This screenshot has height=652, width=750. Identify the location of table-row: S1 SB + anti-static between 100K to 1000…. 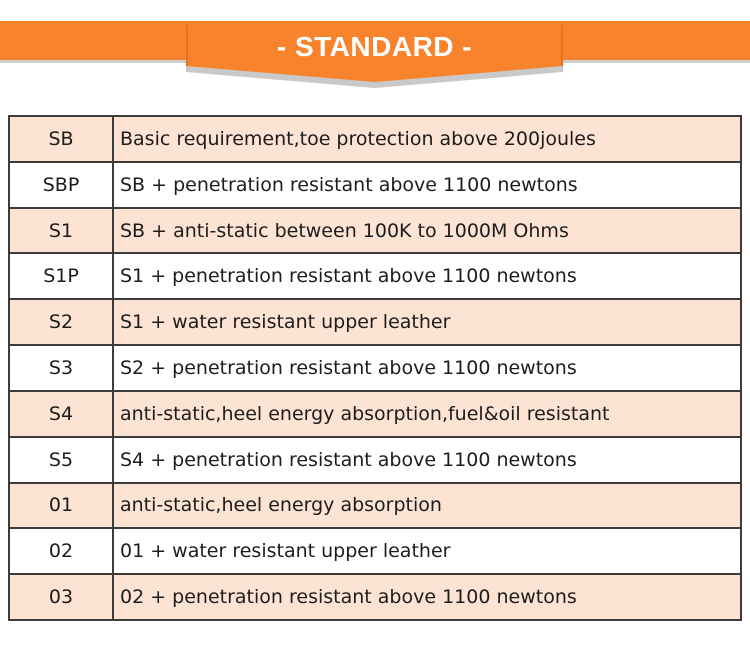
(375, 230).